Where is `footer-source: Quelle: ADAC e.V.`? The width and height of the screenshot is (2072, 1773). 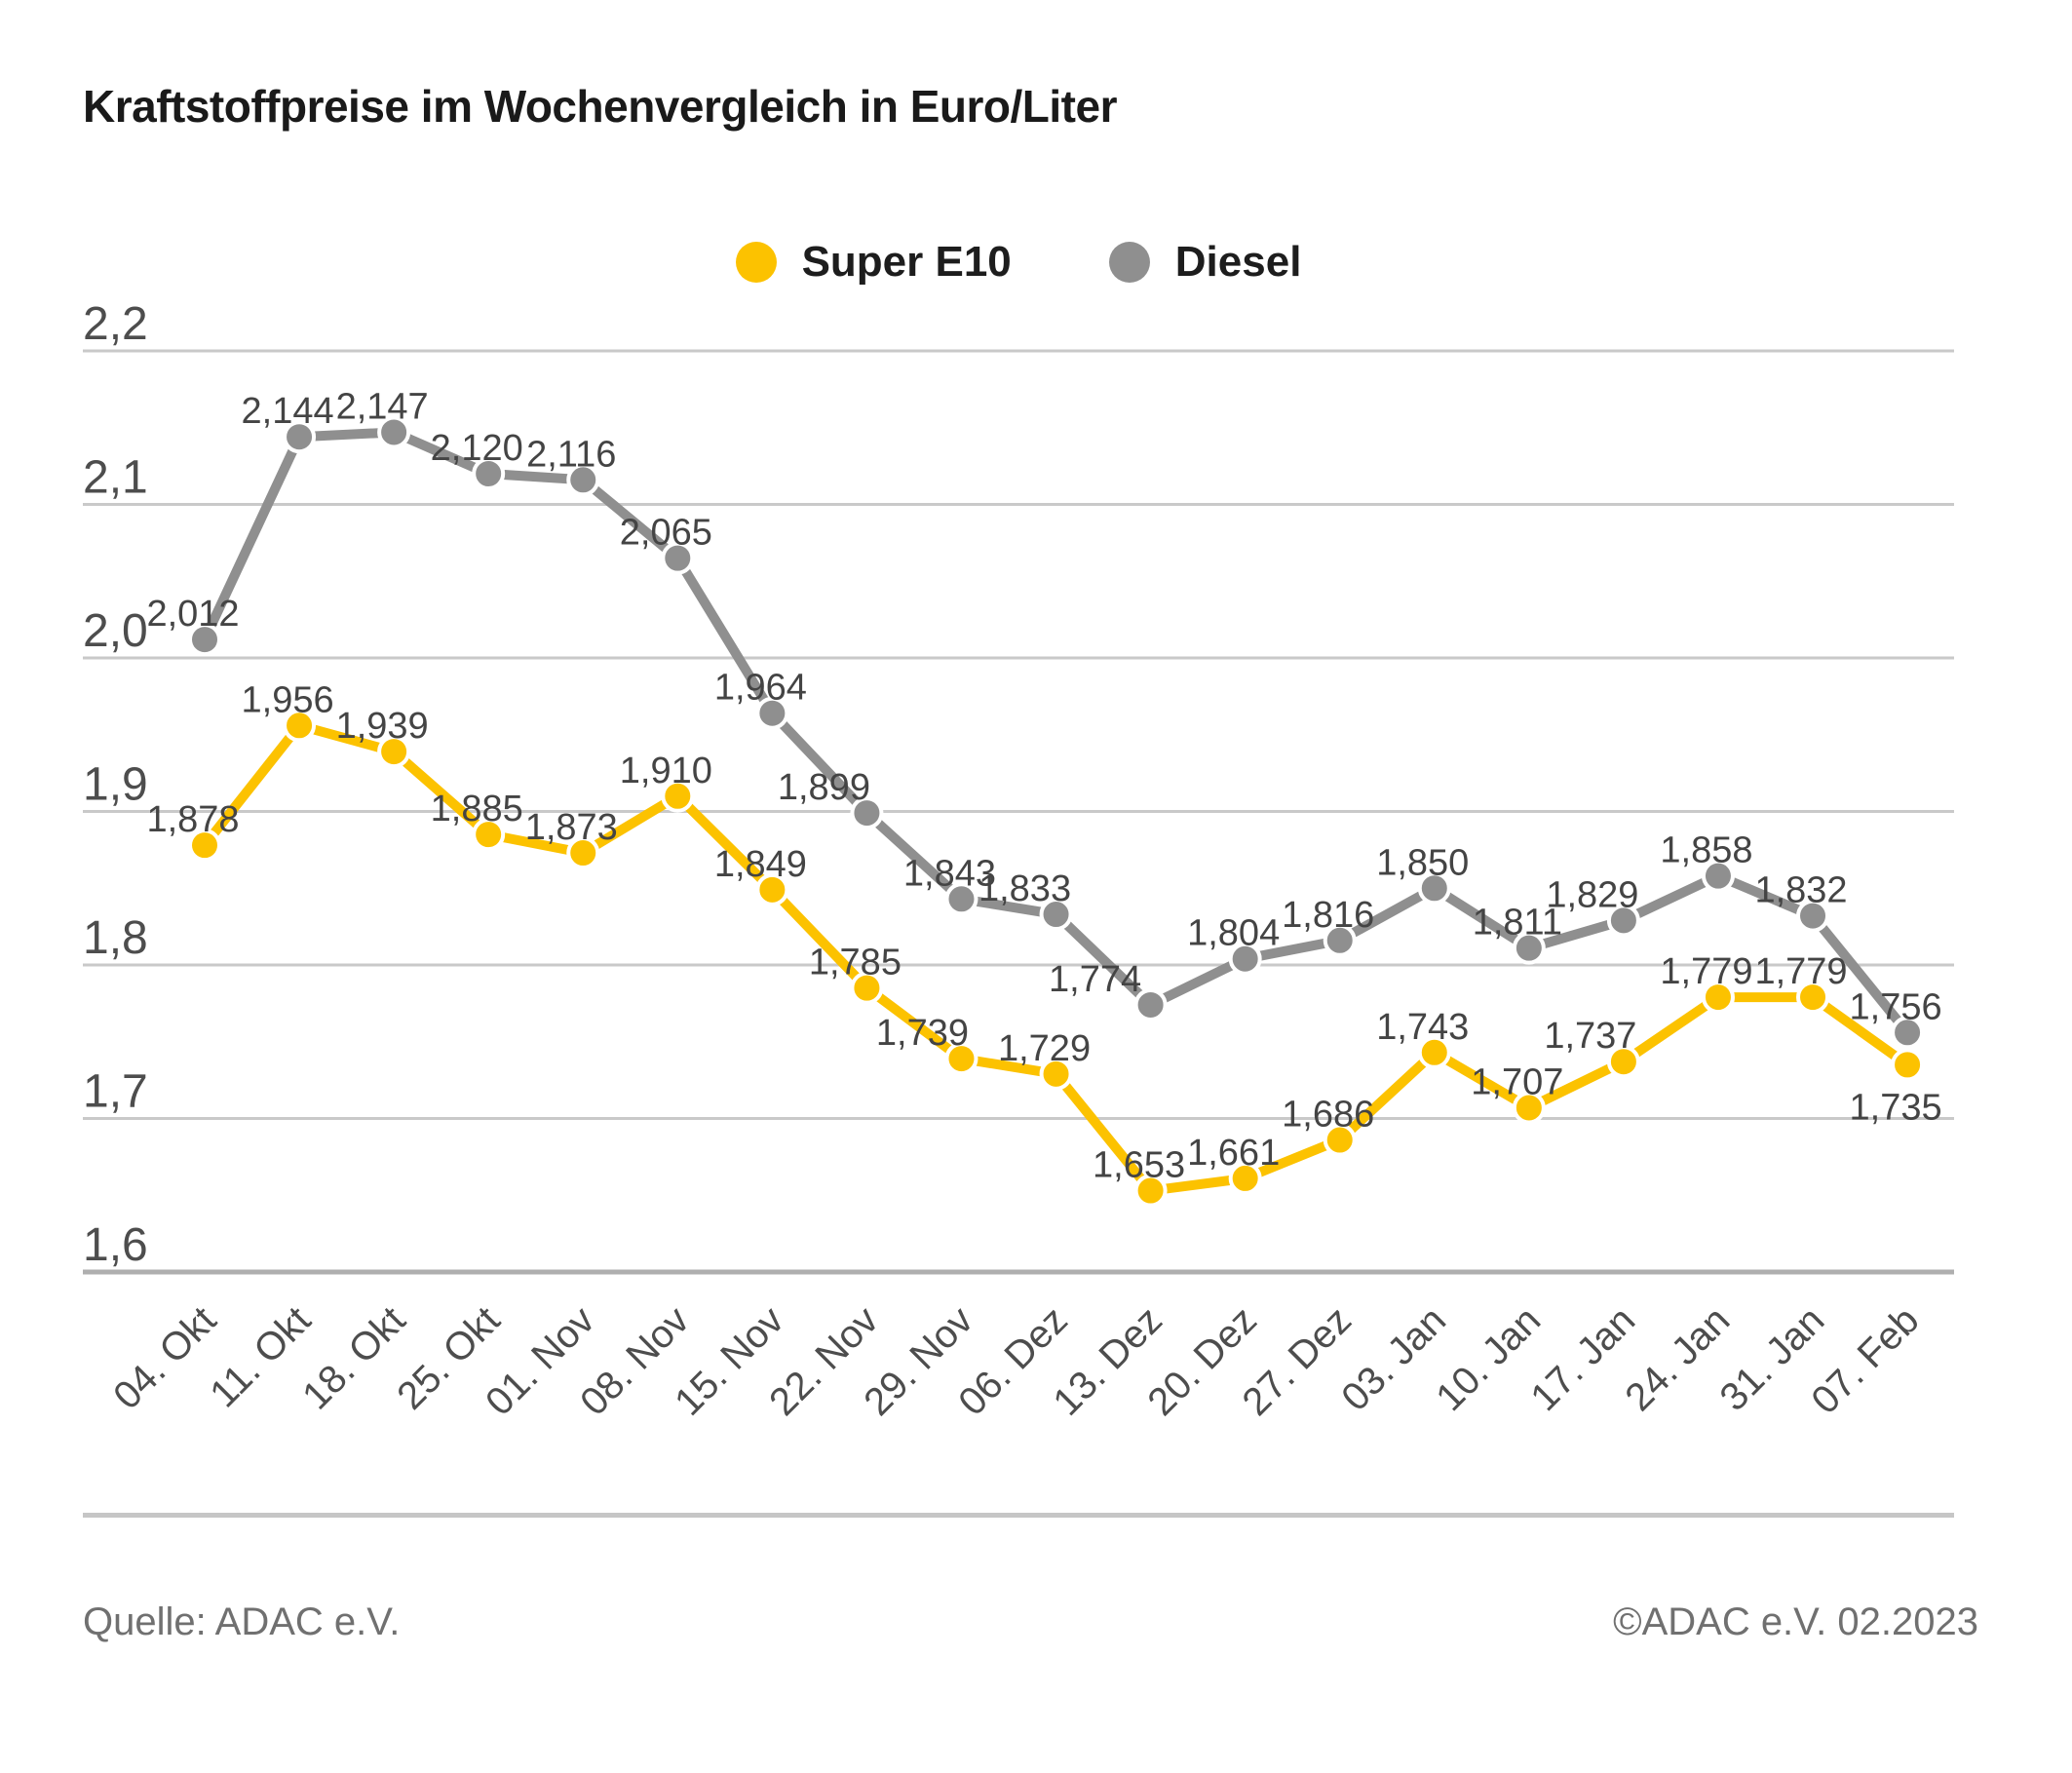 footer-source: Quelle: ADAC e.V. is located at coordinates (242, 1622).